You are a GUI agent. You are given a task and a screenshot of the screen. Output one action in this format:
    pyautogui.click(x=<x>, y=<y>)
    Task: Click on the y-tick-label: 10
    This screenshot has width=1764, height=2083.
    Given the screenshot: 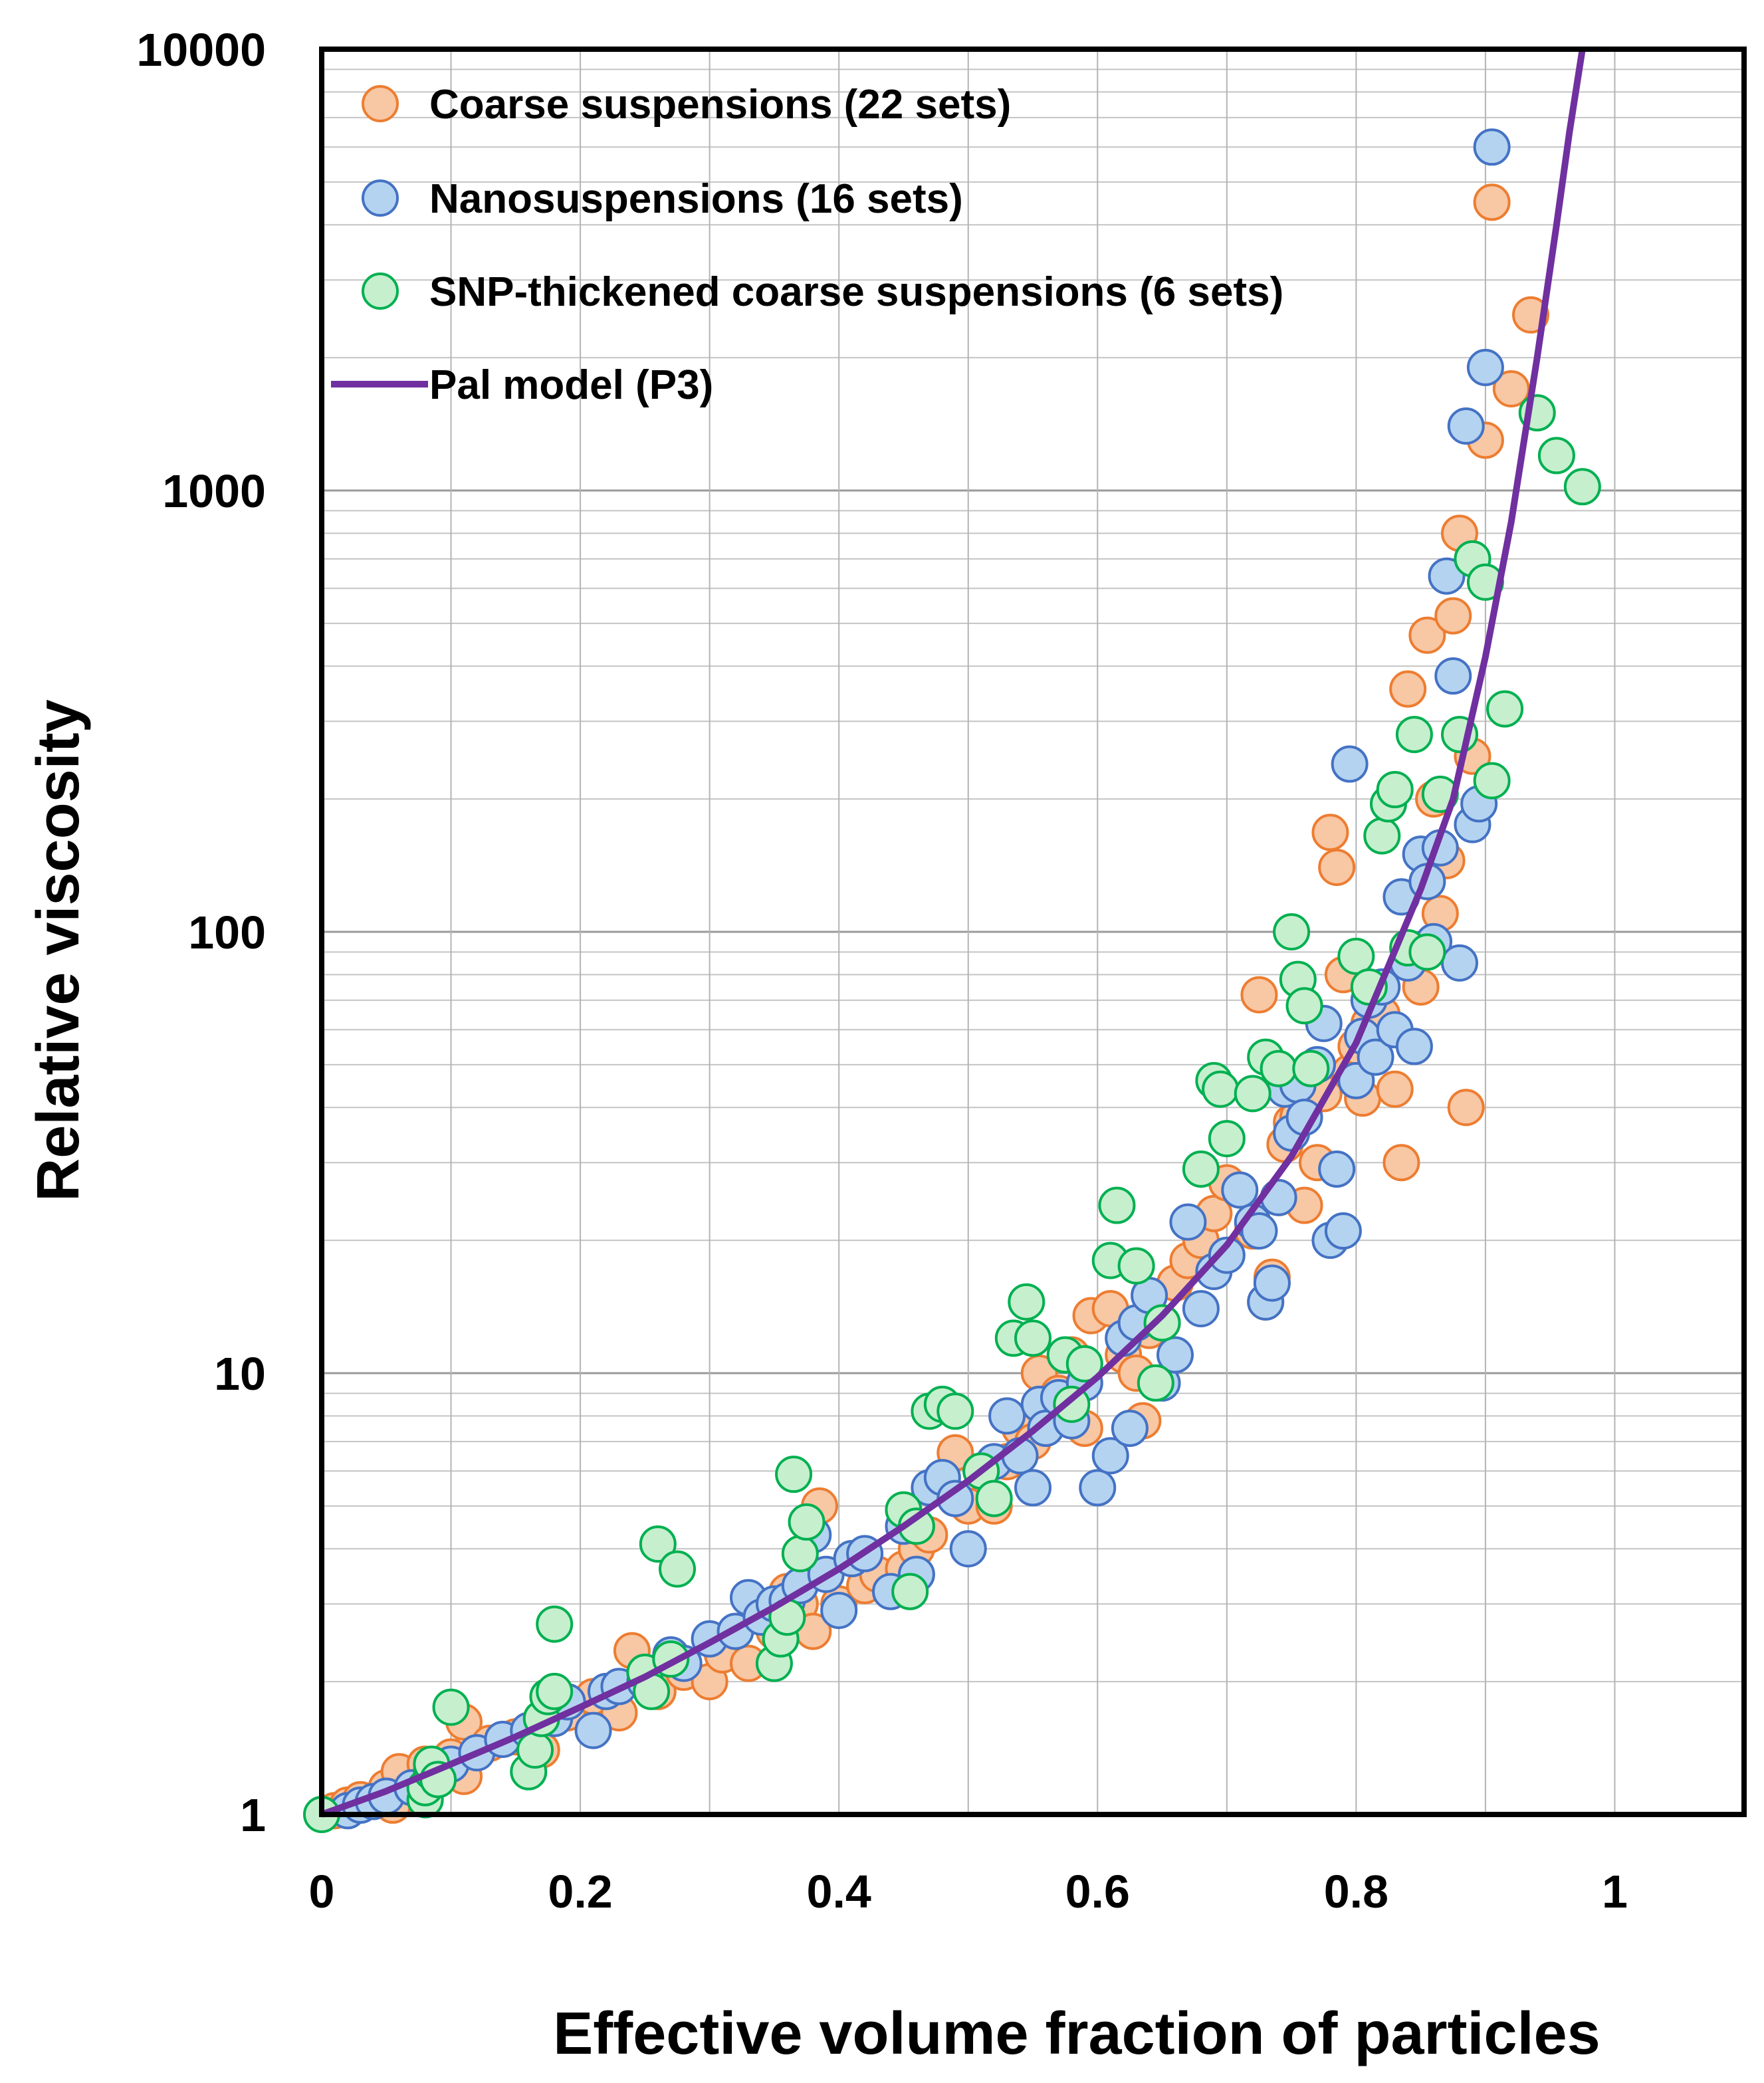 What is the action you would take?
    pyautogui.click(x=240, y=1374)
    